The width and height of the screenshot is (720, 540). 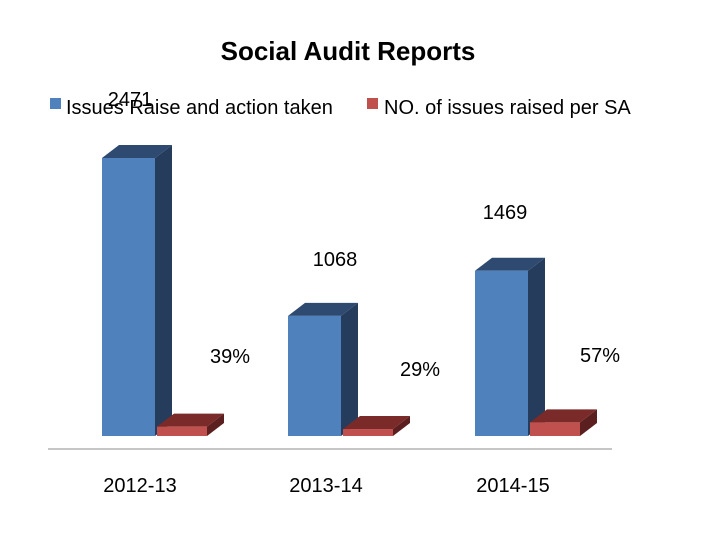 What do you see at coordinates (335, 260) in the screenshot?
I see `value-label-issues-2013-14: 1068` at bounding box center [335, 260].